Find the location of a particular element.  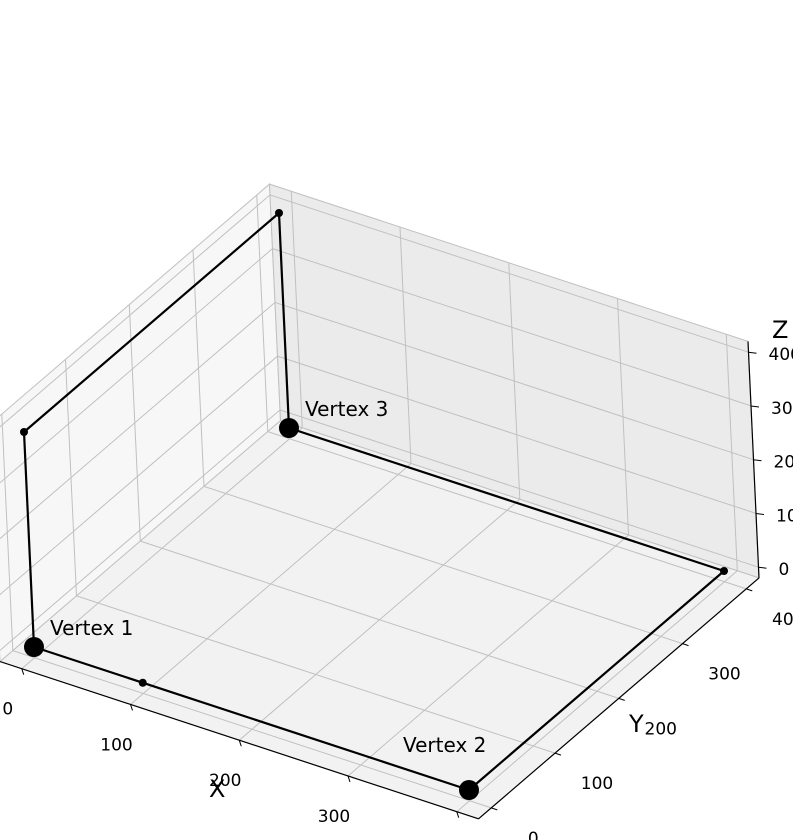

y-tick-label: 300 is located at coordinates (724, 675).